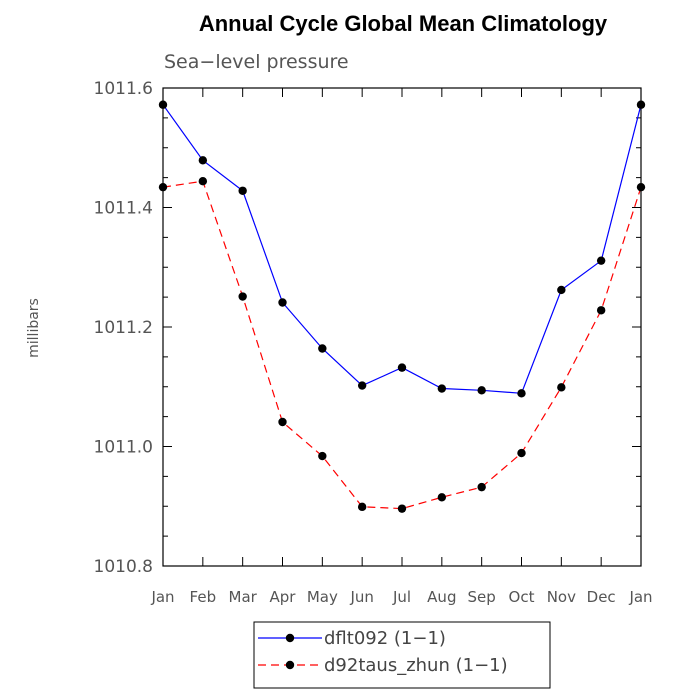 The height and width of the screenshot is (700, 700). What do you see at coordinates (322, 597) in the screenshot?
I see `x-tick-label: May` at bounding box center [322, 597].